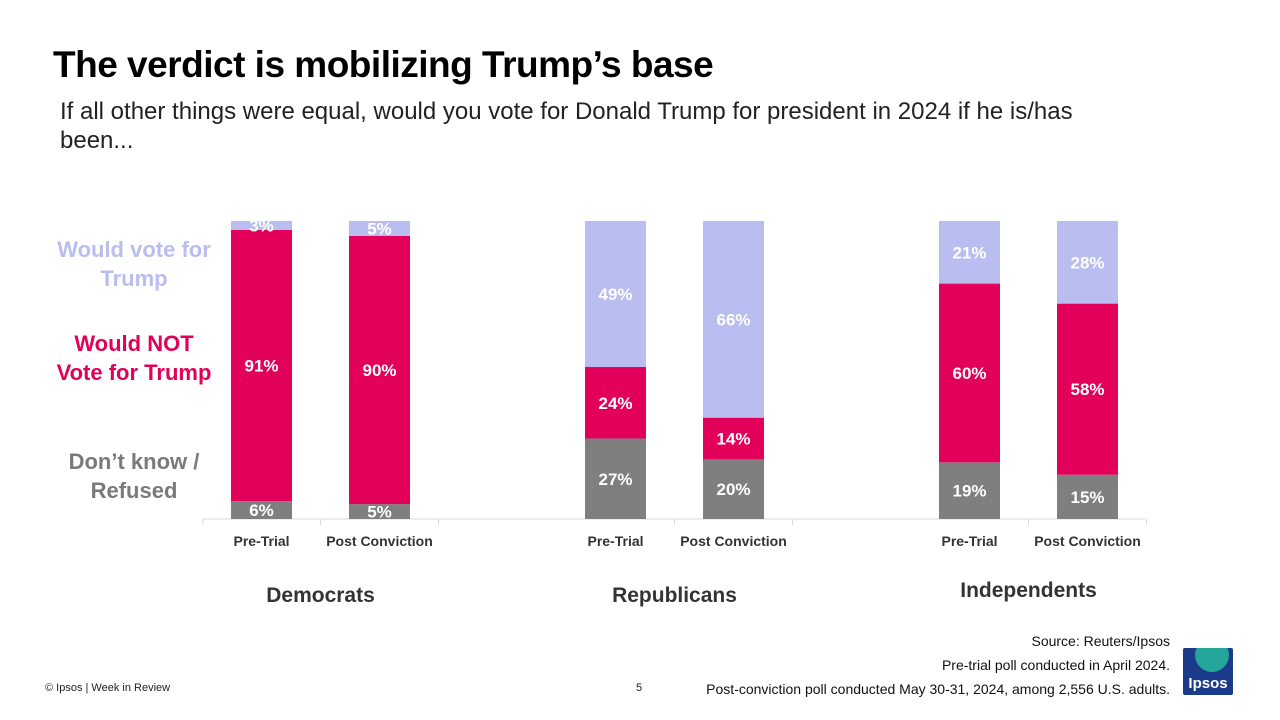 This screenshot has width=1280, height=720. What do you see at coordinates (320, 595) in the screenshot?
I see `group-label-democrats: Democrats` at bounding box center [320, 595].